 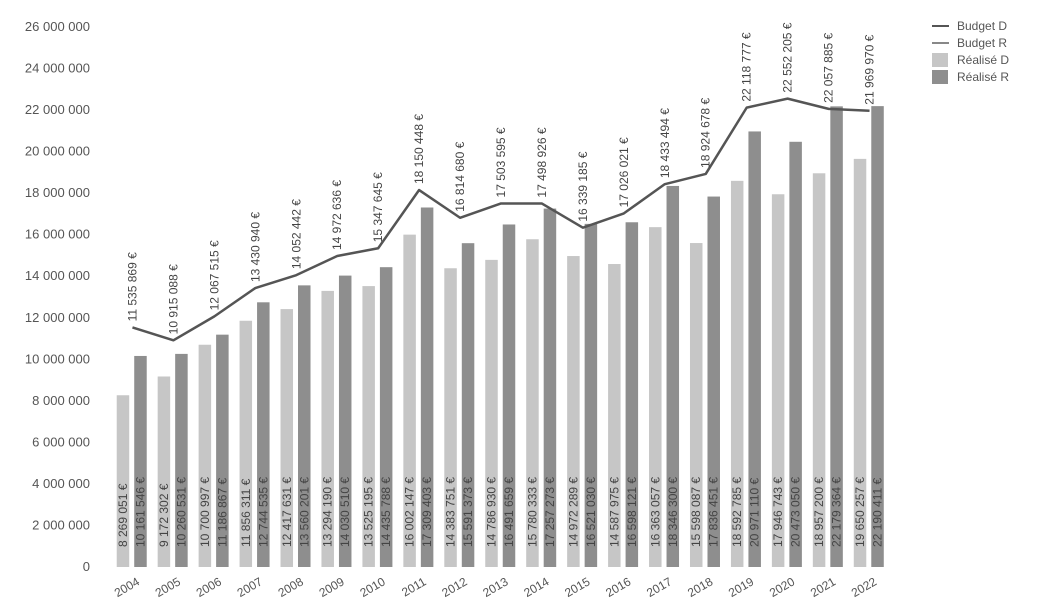 I want to click on bar-value-label: 8 269 051 €, so click(x=123, y=515).